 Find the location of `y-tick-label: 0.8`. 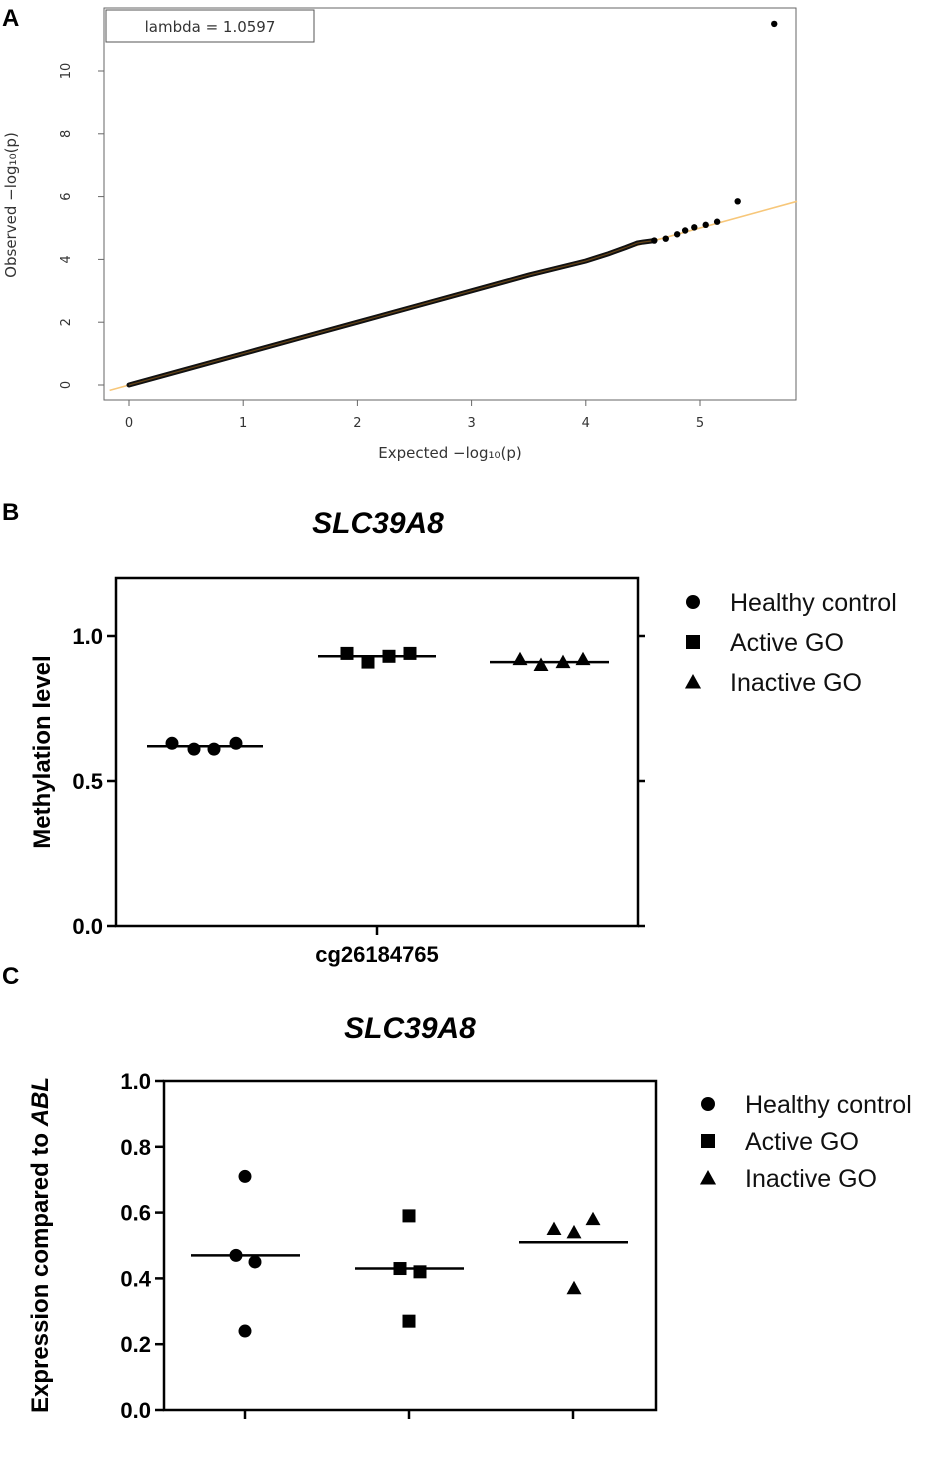

y-tick-label: 0.8 is located at coordinates (135, 1147).